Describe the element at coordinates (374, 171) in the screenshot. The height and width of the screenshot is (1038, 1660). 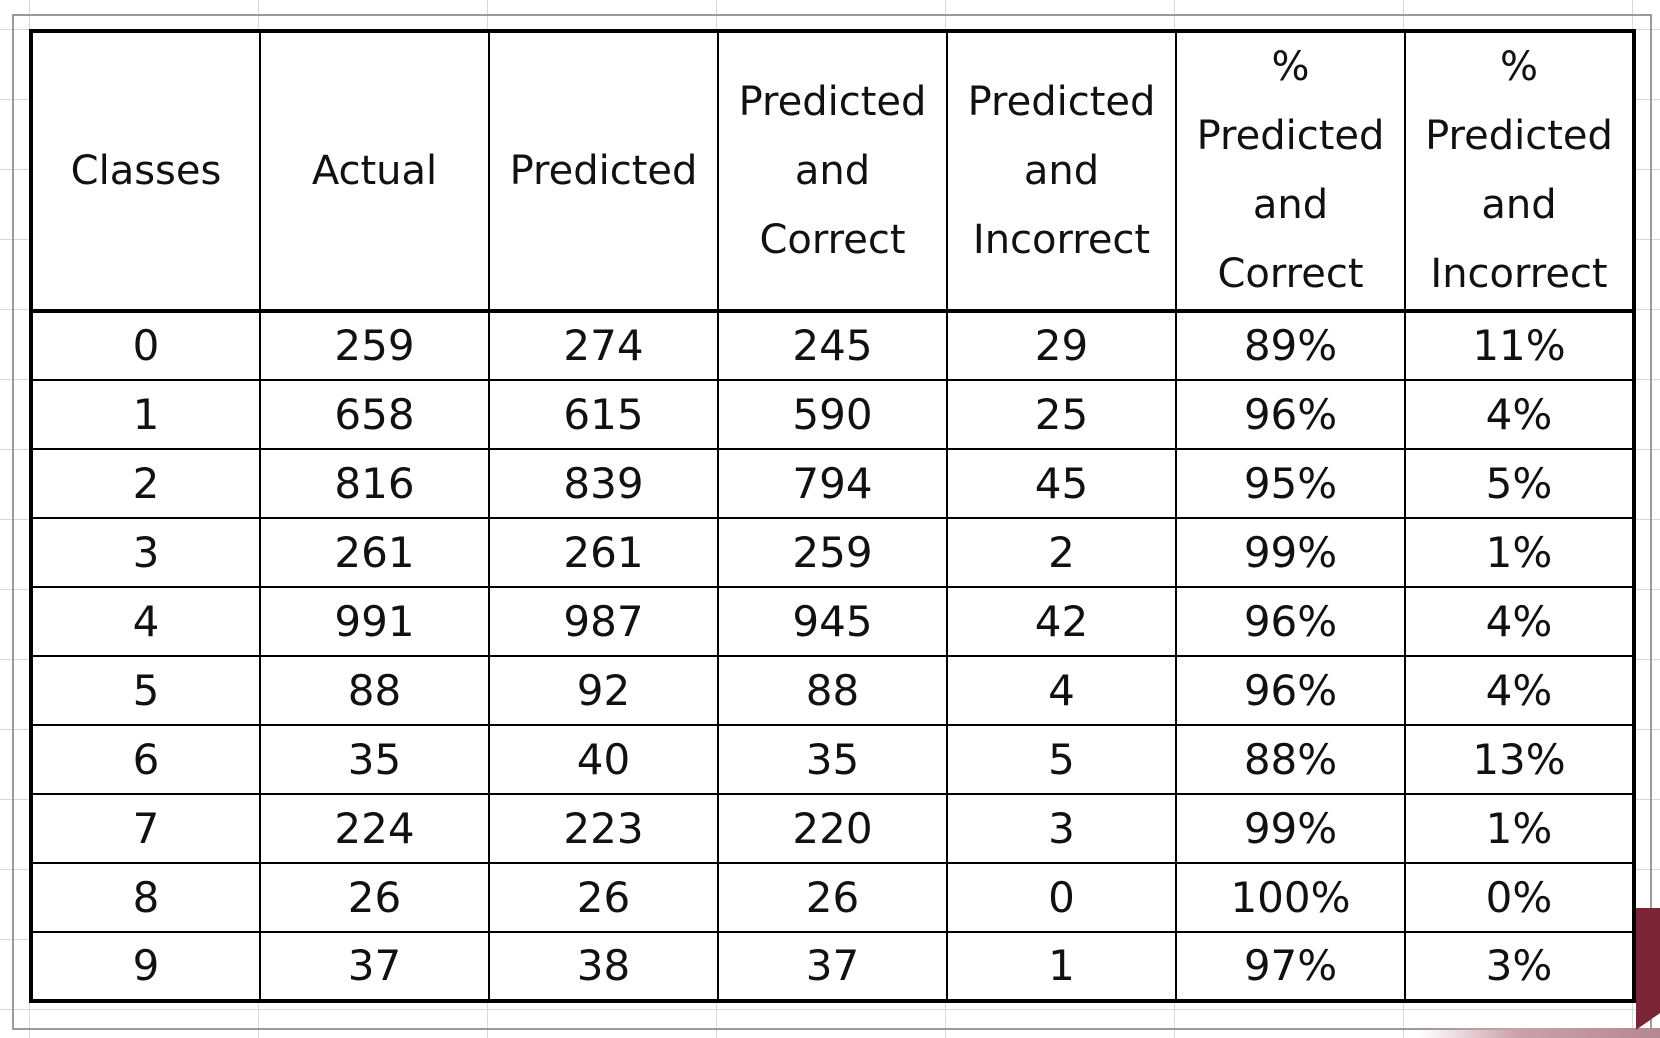
I see `header-actual: Actual` at that location.